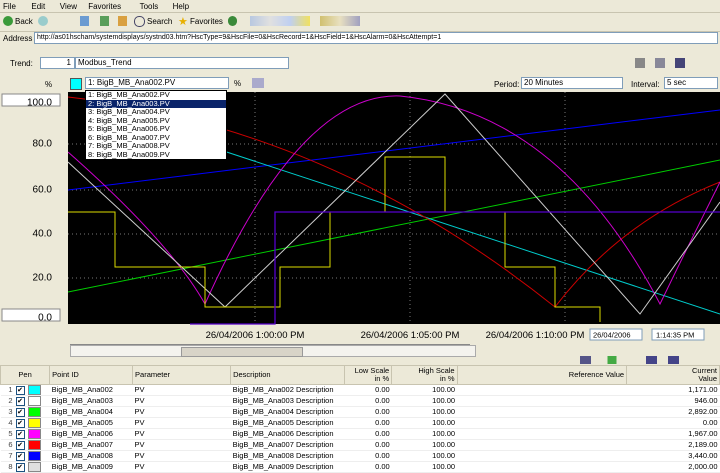  What do you see at coordinates (129, 137) in the screenshot?
I see `dropdown-option: 6: BigB_MB_Ana007.PV` at bounding box center [129, 137].